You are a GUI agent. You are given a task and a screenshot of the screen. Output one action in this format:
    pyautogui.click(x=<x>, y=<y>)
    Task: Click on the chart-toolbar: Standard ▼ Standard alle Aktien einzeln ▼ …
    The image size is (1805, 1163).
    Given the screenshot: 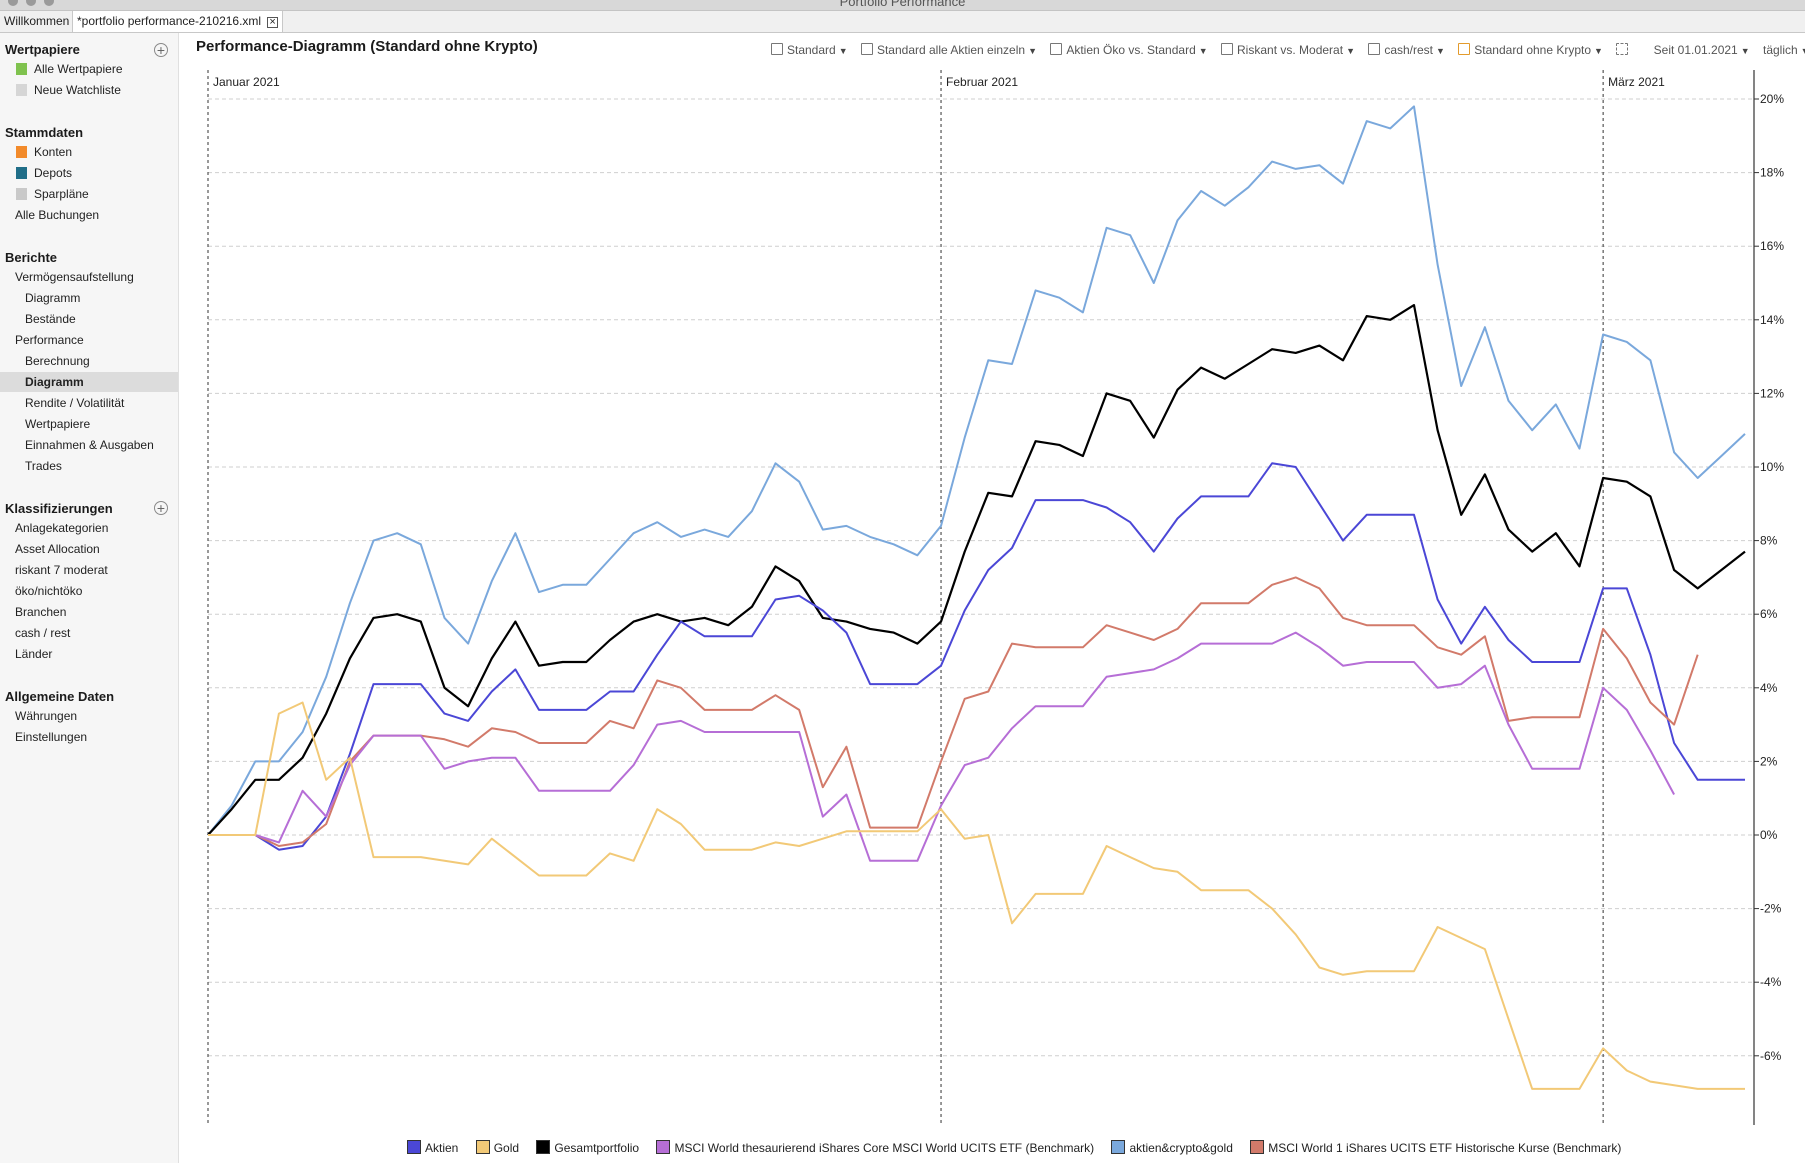 What is the action you would take?
    pyautogui.click(x=1288, y=49)
    